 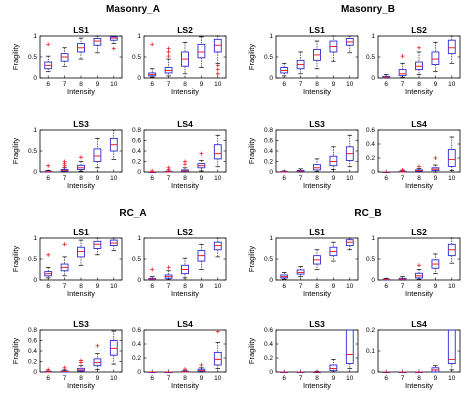 I want to click on y-tick-label: 0.8, so click(x=32, y=330).